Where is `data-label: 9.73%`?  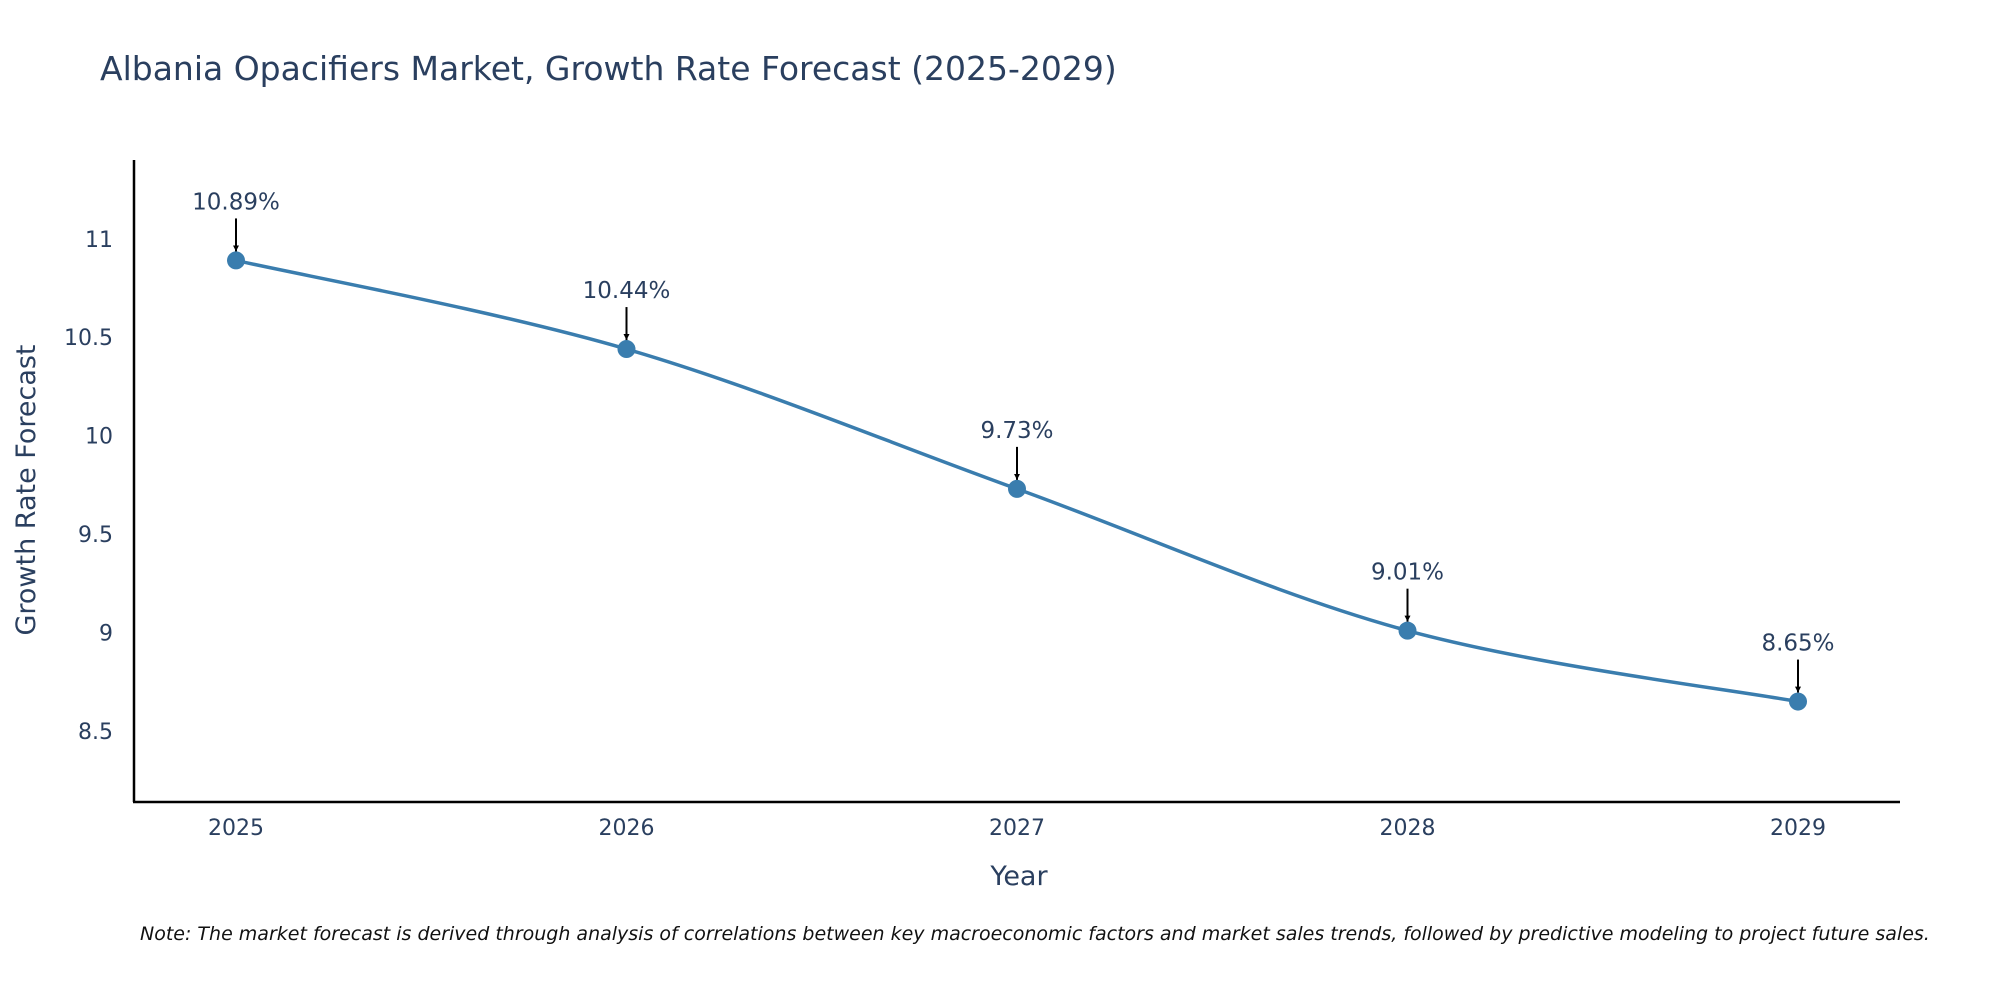
data-label: 9.73% is located at coordinates (1016, 431).